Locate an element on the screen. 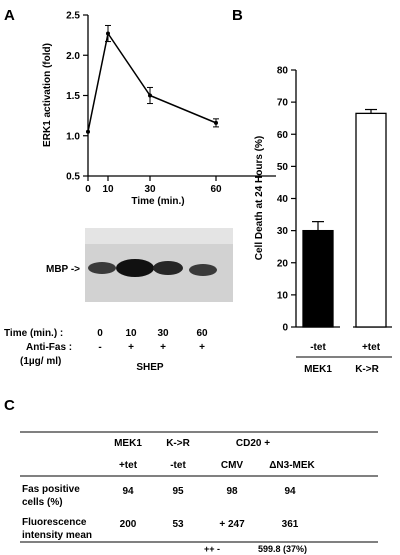 The width and height of the screenshot is (400, 555). table-row2-label2: intensity mean is located at coordinates (57, 535).